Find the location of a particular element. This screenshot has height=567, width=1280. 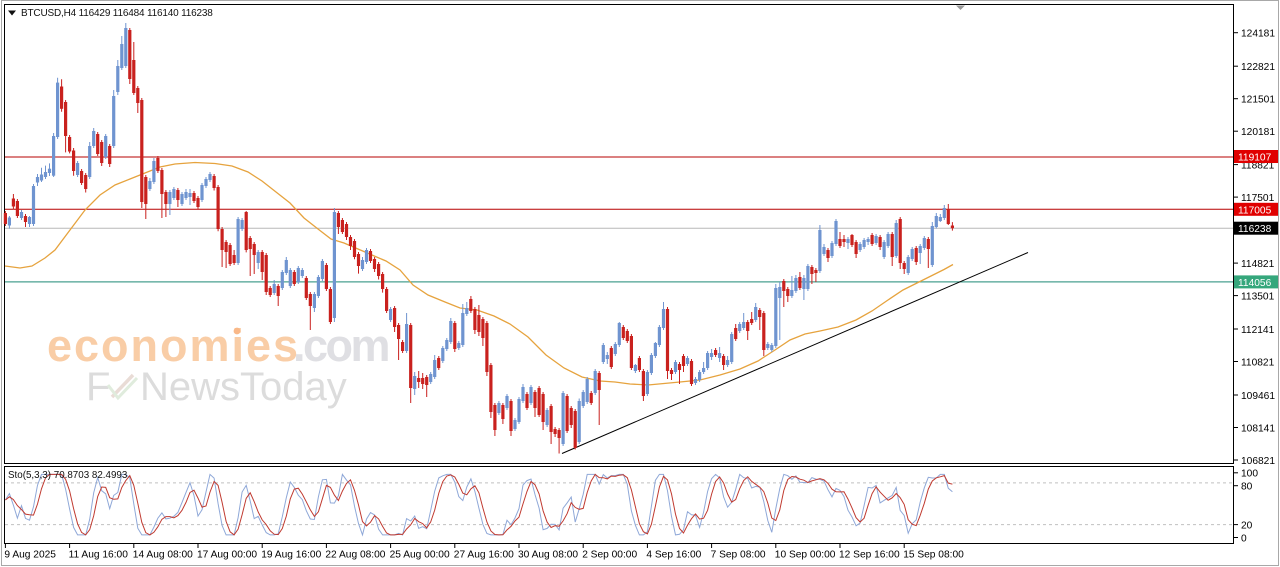

svg-text: 80 is located at coordinates (1247, 487).